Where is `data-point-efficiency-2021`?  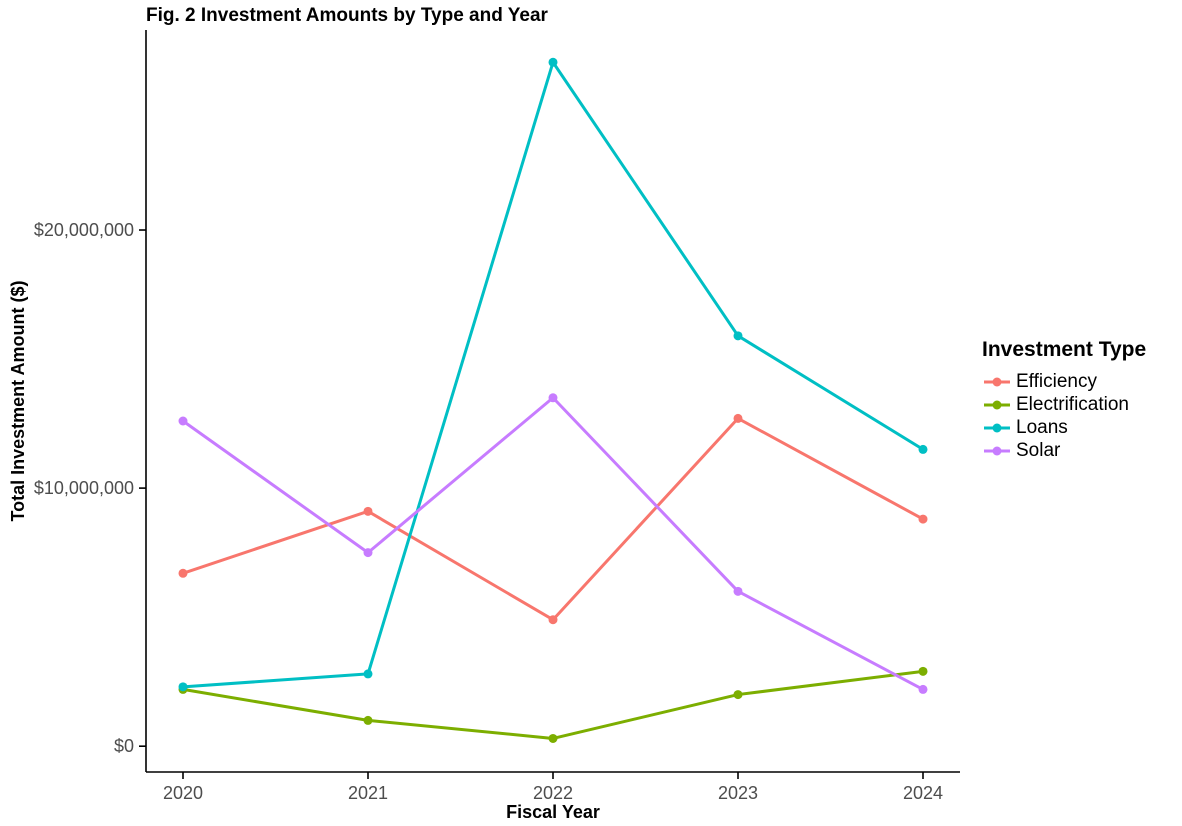
data-point-efficiency-2021 is located at coordinates (368, 511).